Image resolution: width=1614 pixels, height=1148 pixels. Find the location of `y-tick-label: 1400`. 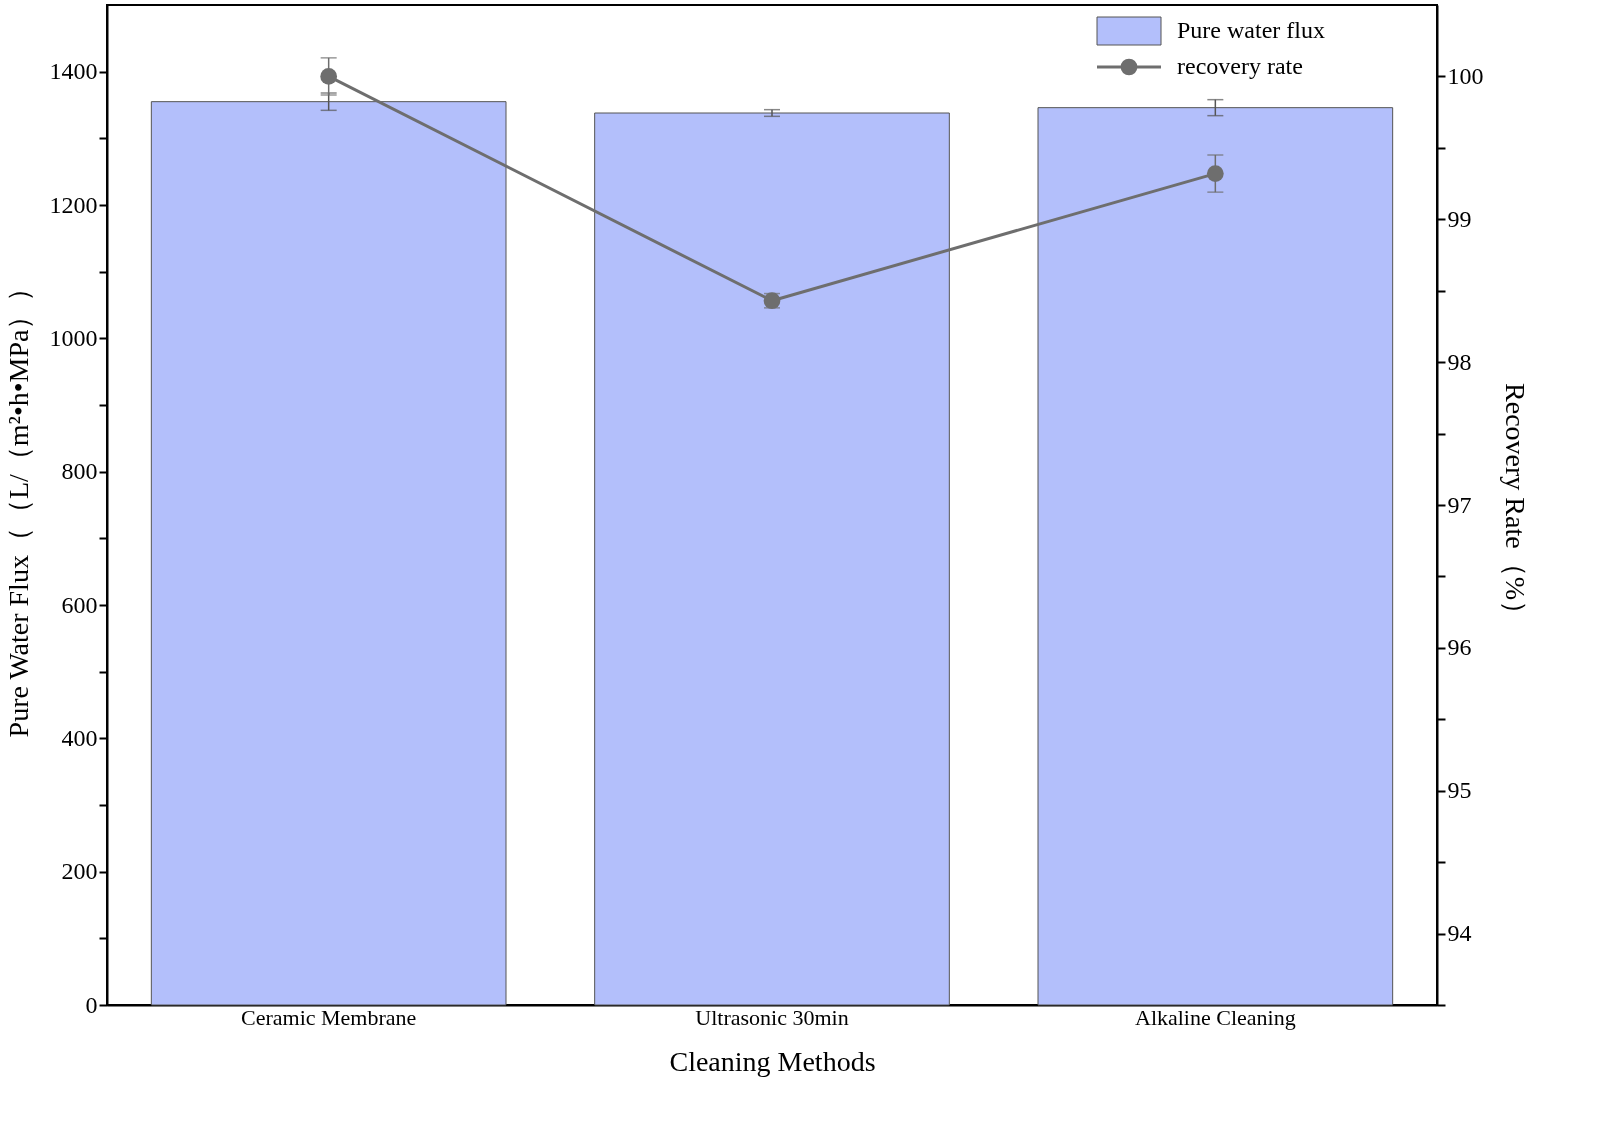

y-tick-label: 1400 is located at coordinates (73, 71).